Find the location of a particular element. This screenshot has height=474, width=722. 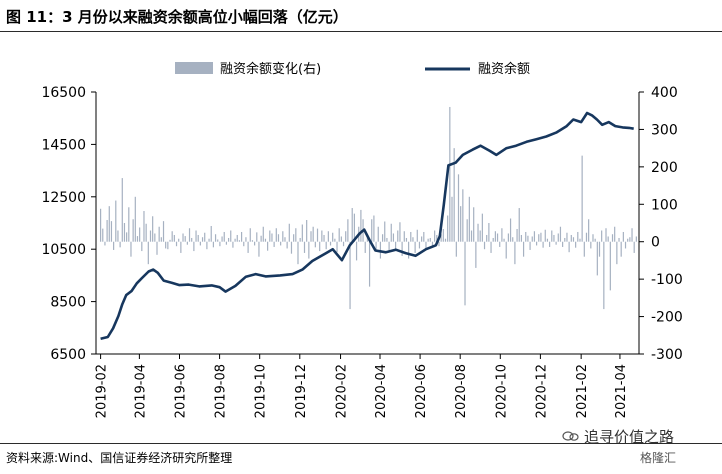

x-tick-label: 2019-06 is located at coordinates (181, 391).